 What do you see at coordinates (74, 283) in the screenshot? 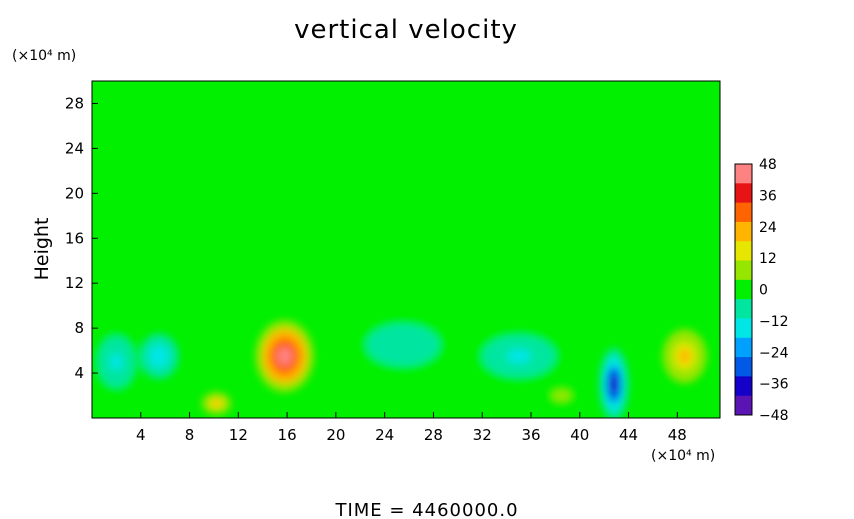
I see `y-tick-label: 12` at bounding box center [74, 283].